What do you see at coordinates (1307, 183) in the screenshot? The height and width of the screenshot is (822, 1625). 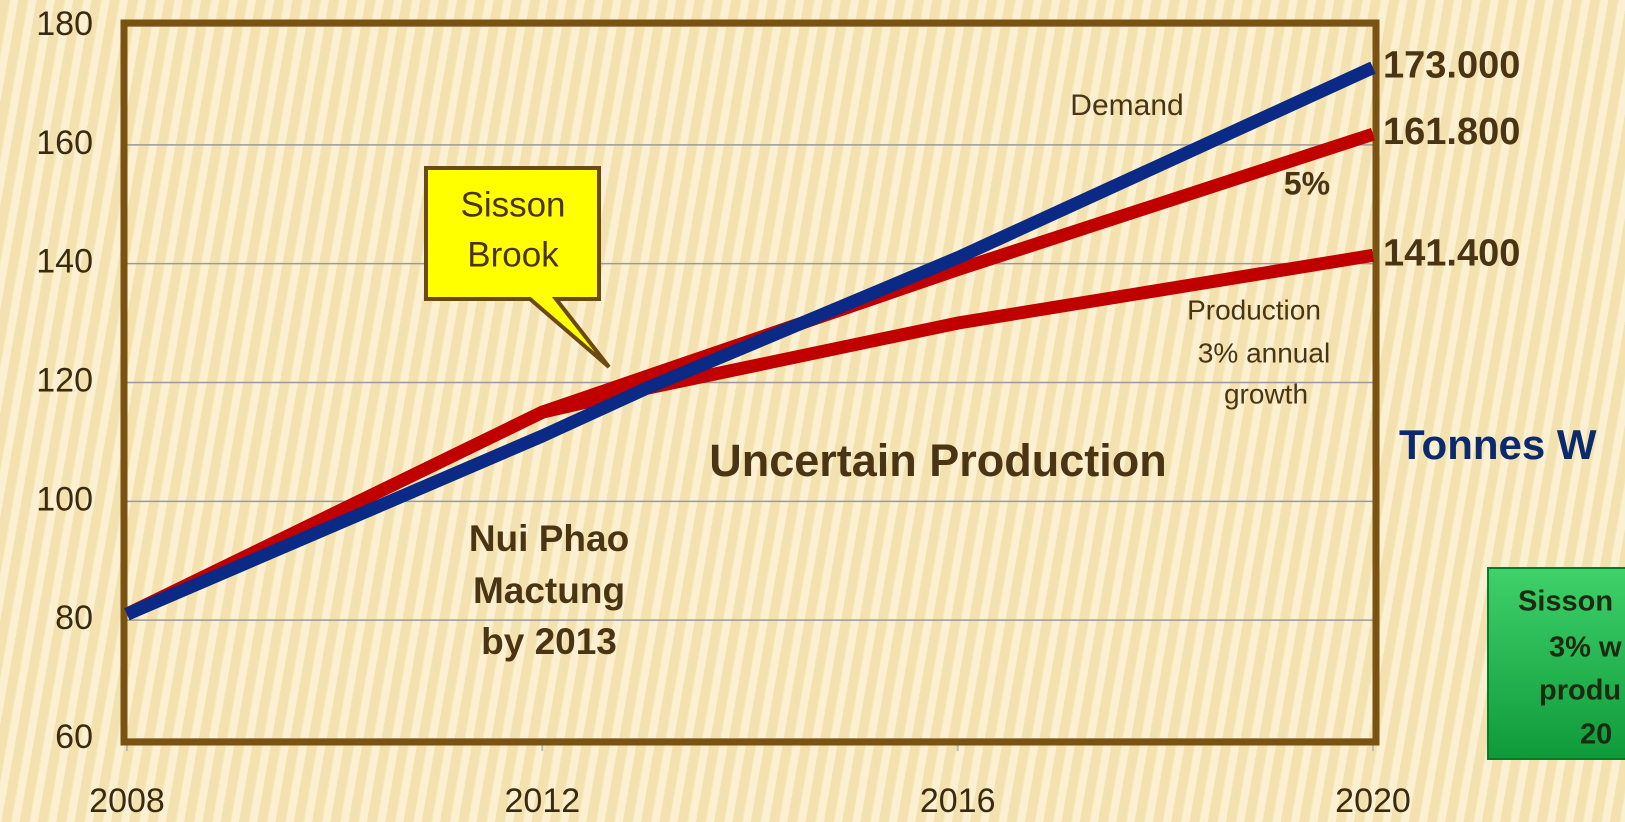 I see `series-label: 5%` at bounding box center [1307, 183].